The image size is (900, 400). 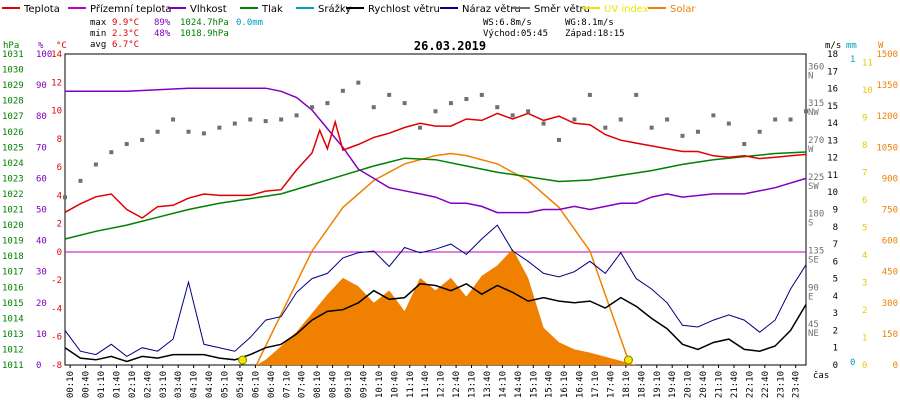 What do you see at coordinates (13, 257) in the screenshot?
I see `tick-hpa: 1018` at bounding box center [13, 257].